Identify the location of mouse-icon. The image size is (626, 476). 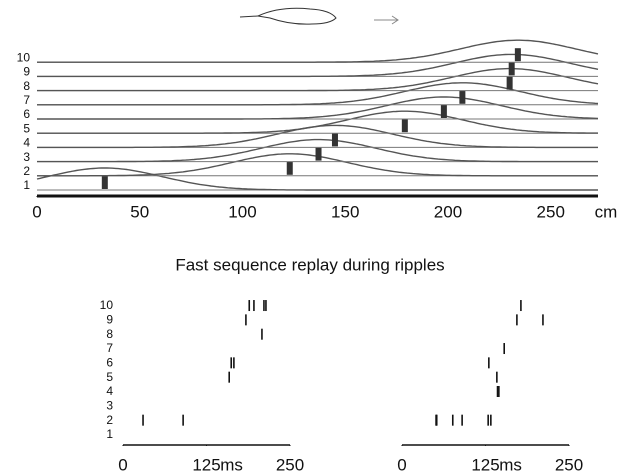
(319, 16).